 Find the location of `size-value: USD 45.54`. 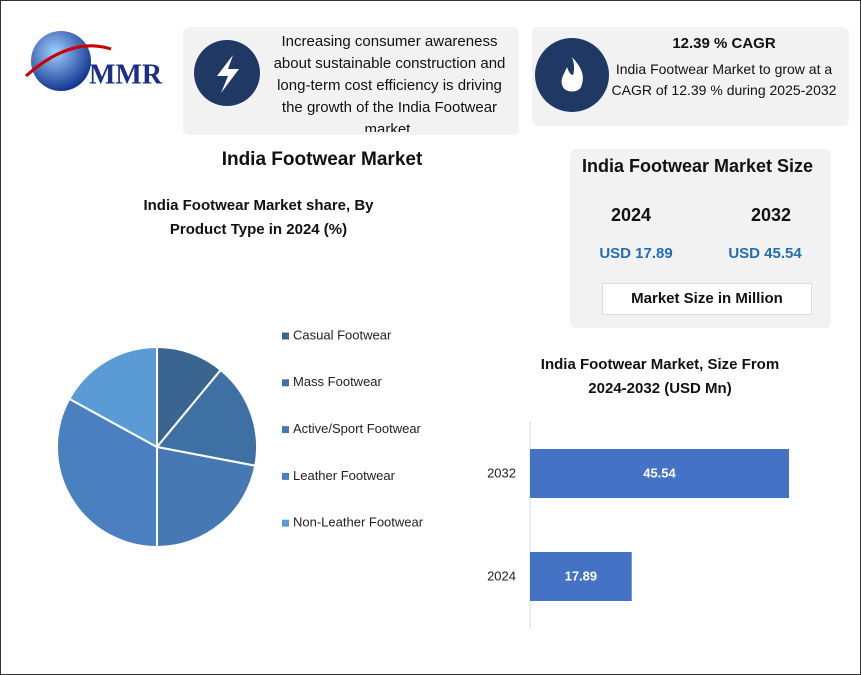

size-value: USD 45.54 is located at coordinates (765, 253).